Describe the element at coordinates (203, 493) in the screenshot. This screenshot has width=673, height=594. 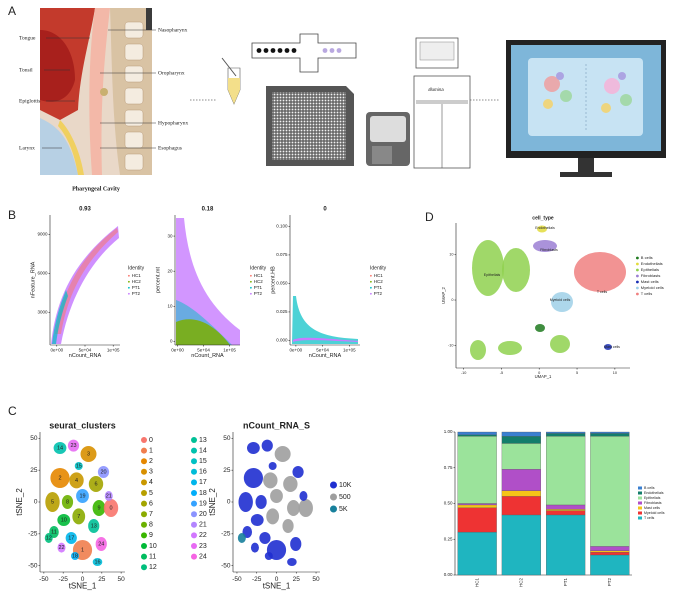
I see `legend-label: 18` at that location.